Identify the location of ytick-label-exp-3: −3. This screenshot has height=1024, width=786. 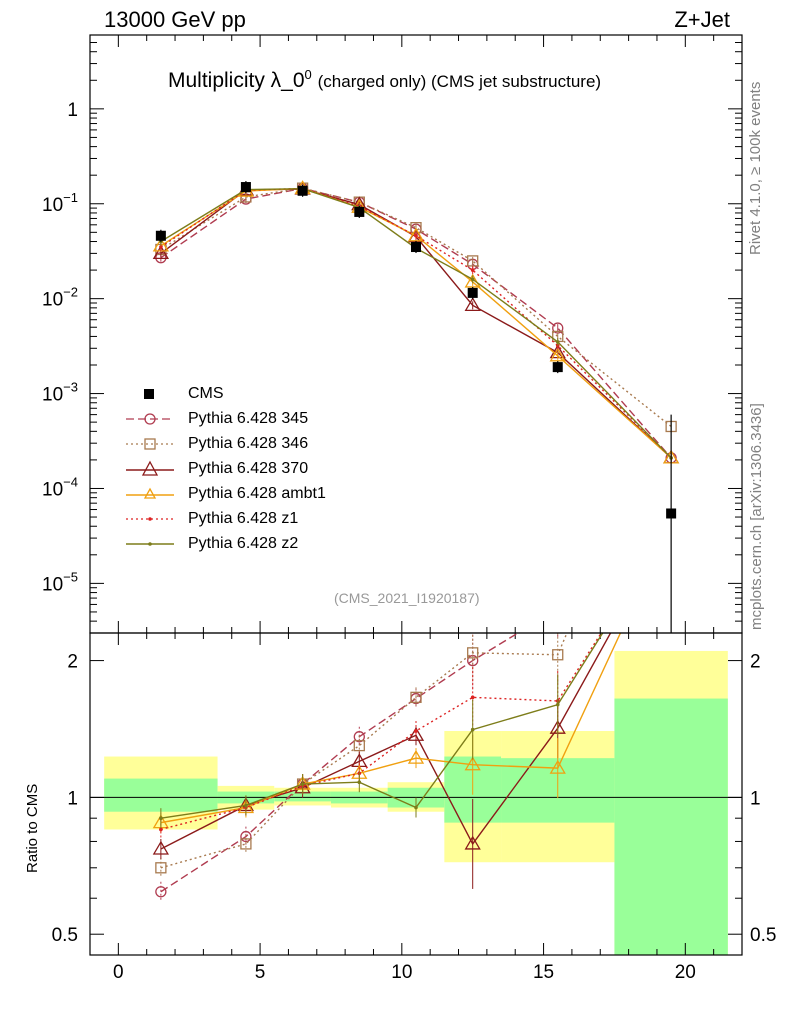
(70, 387).